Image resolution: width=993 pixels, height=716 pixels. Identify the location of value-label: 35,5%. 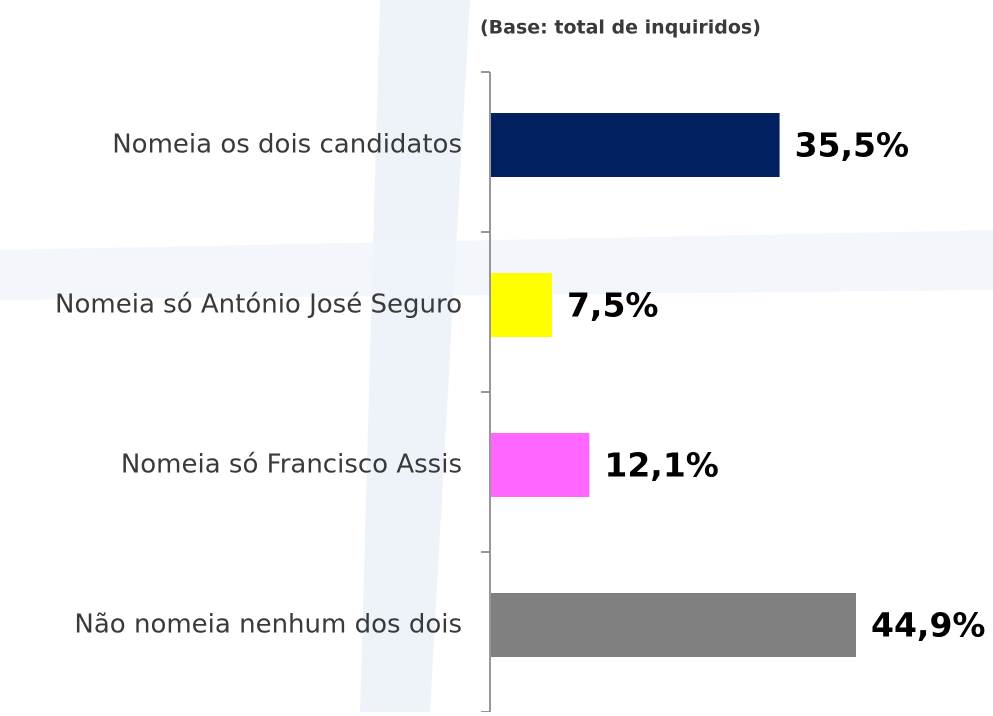
(852, 145).